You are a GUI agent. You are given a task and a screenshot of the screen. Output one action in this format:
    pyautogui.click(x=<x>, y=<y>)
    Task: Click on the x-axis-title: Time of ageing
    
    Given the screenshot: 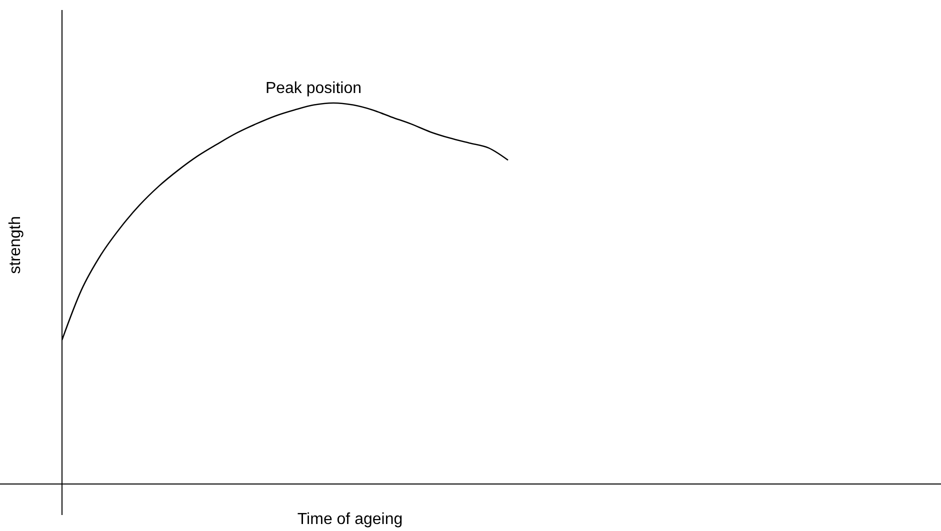 What is the action you would take?
    pyautogui.click(x=350, y=519)
    